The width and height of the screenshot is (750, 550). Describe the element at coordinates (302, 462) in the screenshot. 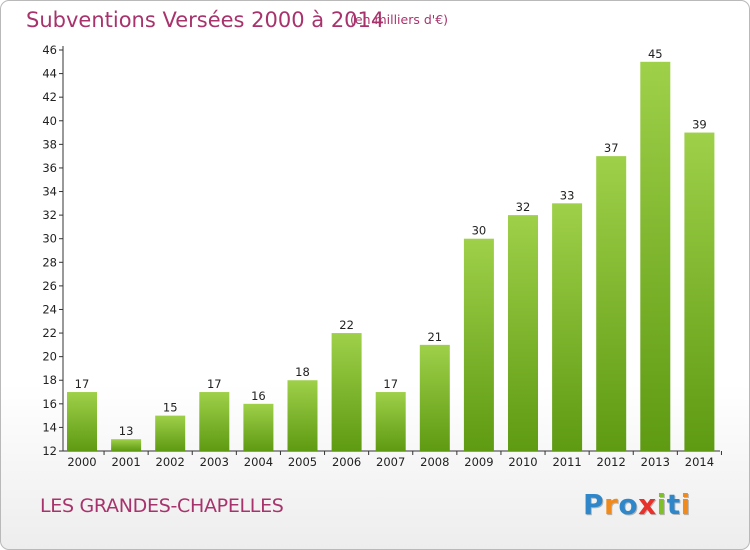

I see `x-tick-label-2005: 2005` at that location.